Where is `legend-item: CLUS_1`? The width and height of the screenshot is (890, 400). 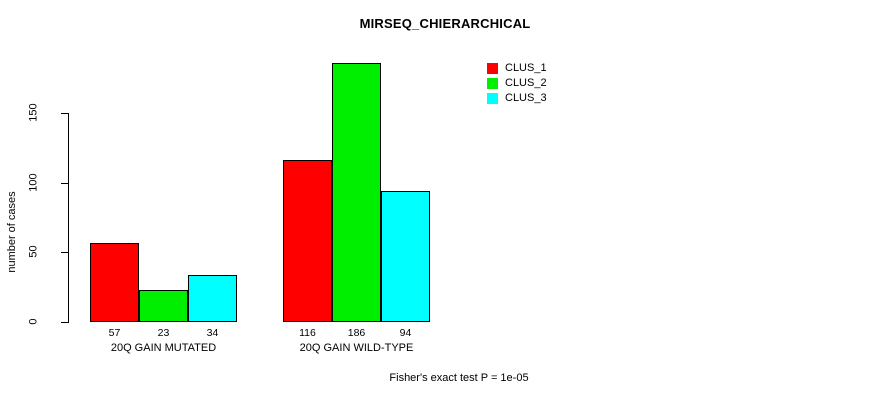
legend-item: CLUS_1 is located at coordinates (517, 68).